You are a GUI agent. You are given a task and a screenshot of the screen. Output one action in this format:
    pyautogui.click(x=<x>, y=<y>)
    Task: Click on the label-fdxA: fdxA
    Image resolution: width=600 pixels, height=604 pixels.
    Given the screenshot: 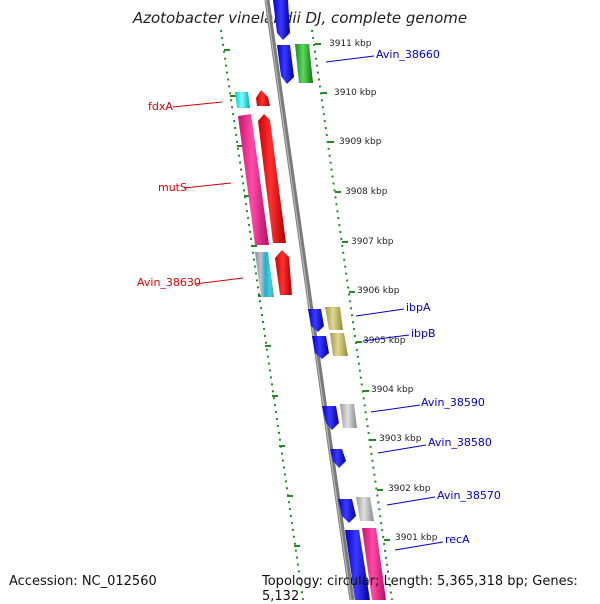 What is the action you would take?
    pyautogui.click(x=160, y=106)
    